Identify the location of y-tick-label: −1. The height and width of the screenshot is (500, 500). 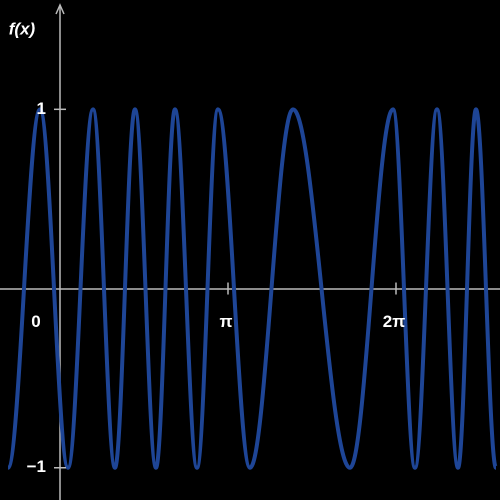
(36, 466).